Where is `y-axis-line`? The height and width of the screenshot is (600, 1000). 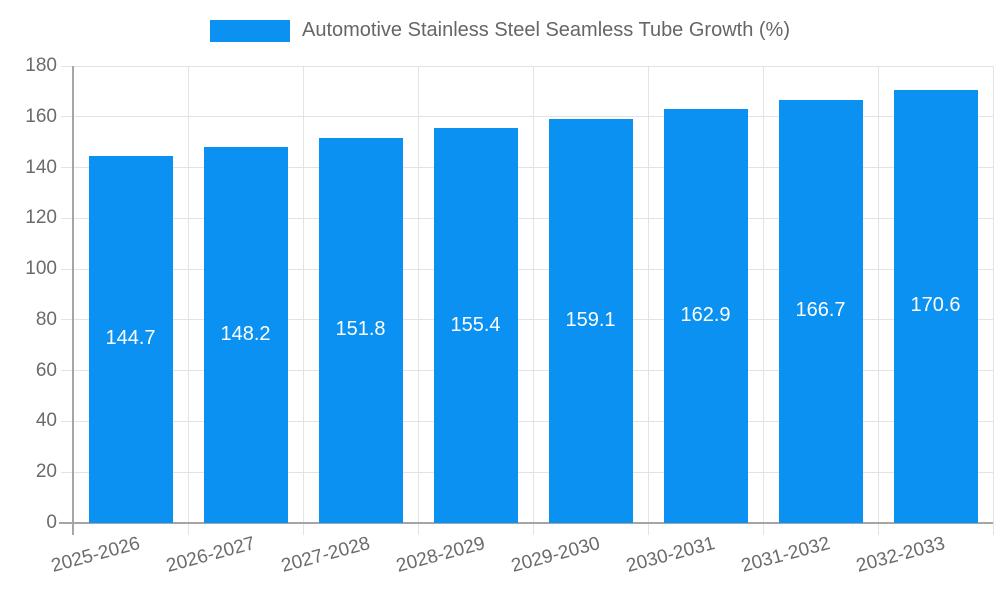
y-axis-line is located at coordinates (73, 300).